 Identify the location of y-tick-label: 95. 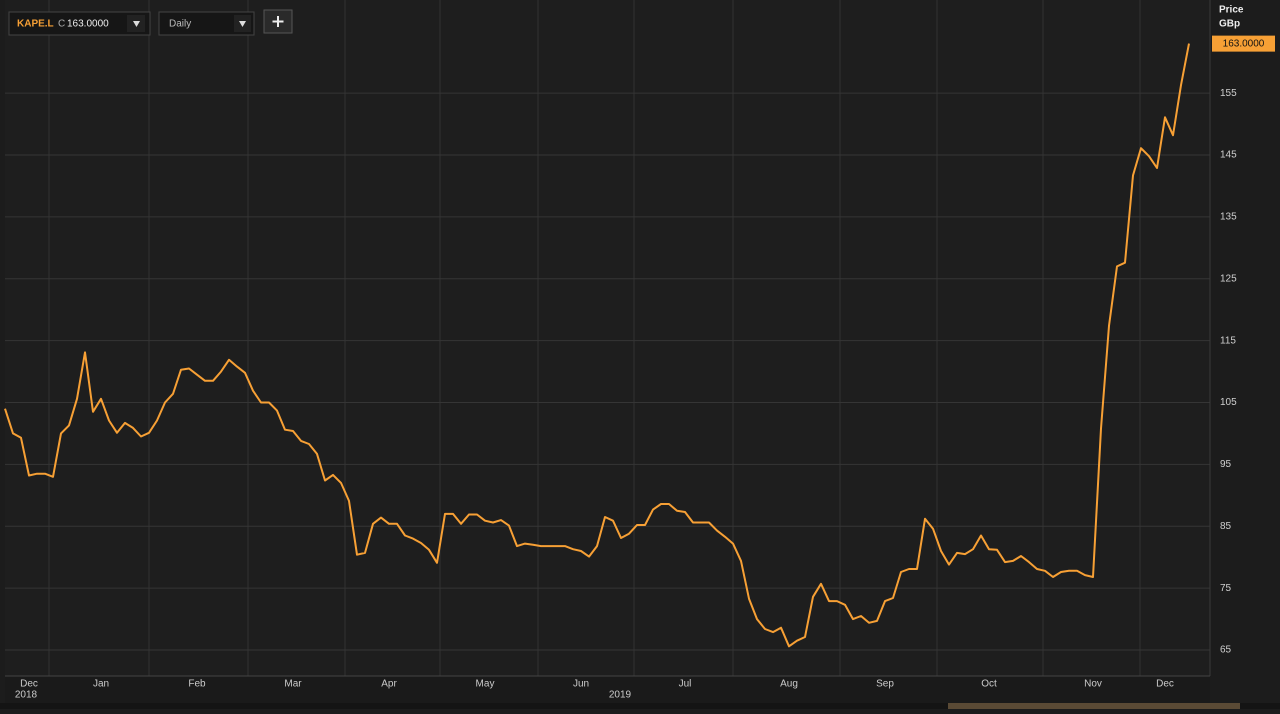
(1226, 464).